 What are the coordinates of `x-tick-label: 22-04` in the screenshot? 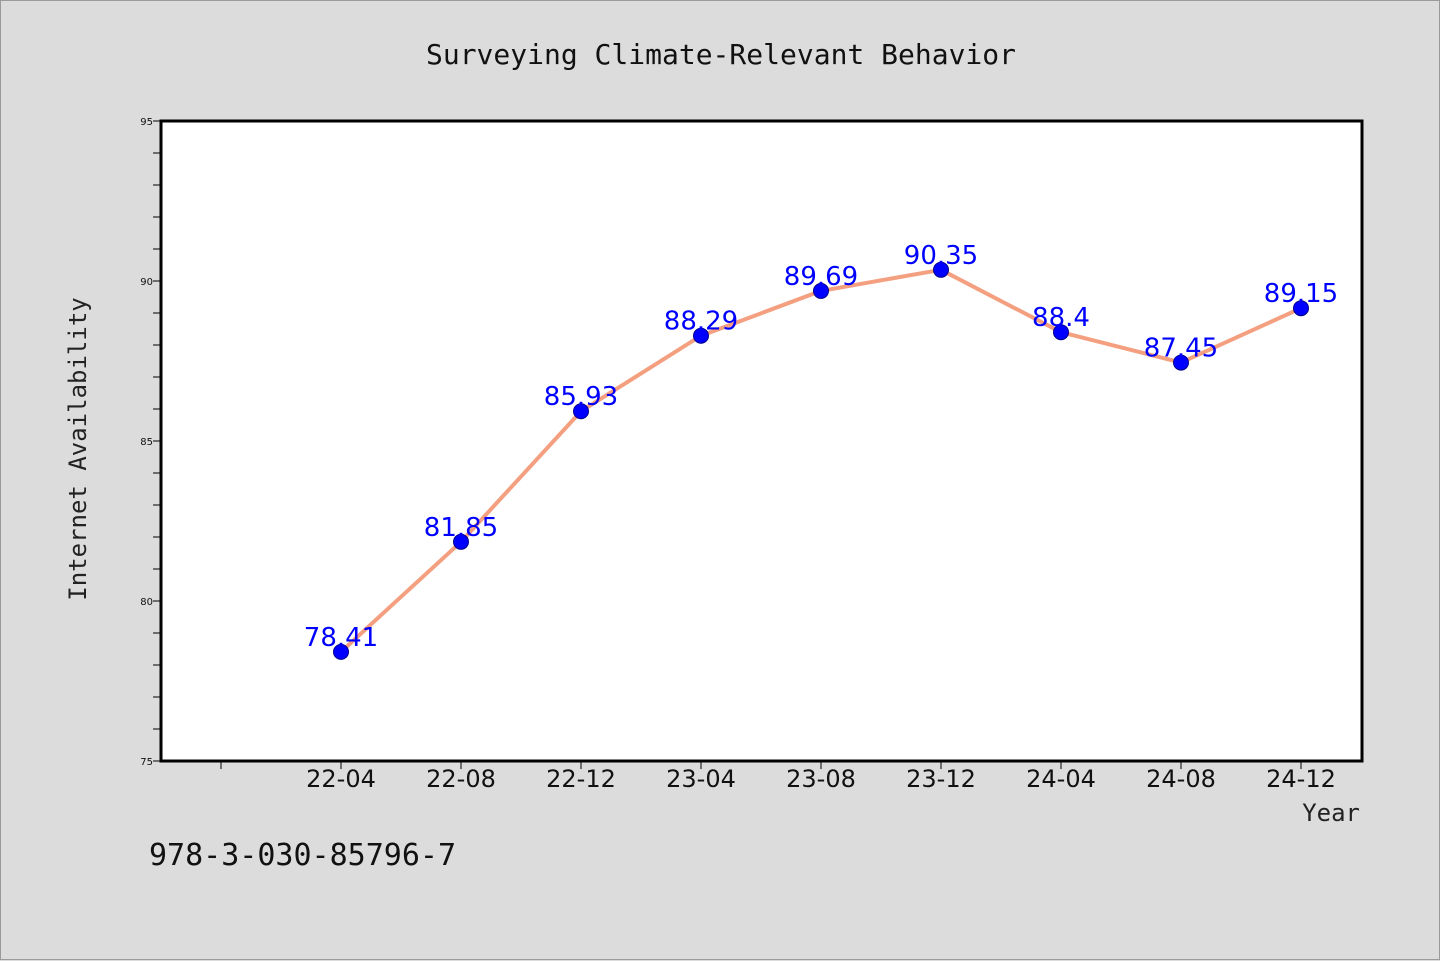 It's located at (341, 779).